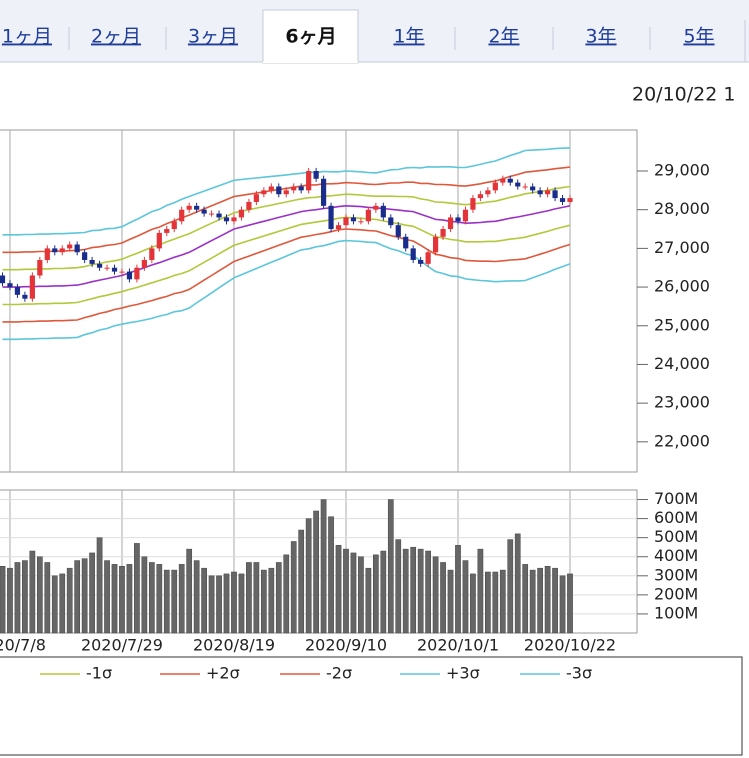 The width and height of the screenshot is (749, 758). Describe the element at coordinates (122, 645) in the screenshot. I see `x-tick-label: 2020/7/29` at that location.